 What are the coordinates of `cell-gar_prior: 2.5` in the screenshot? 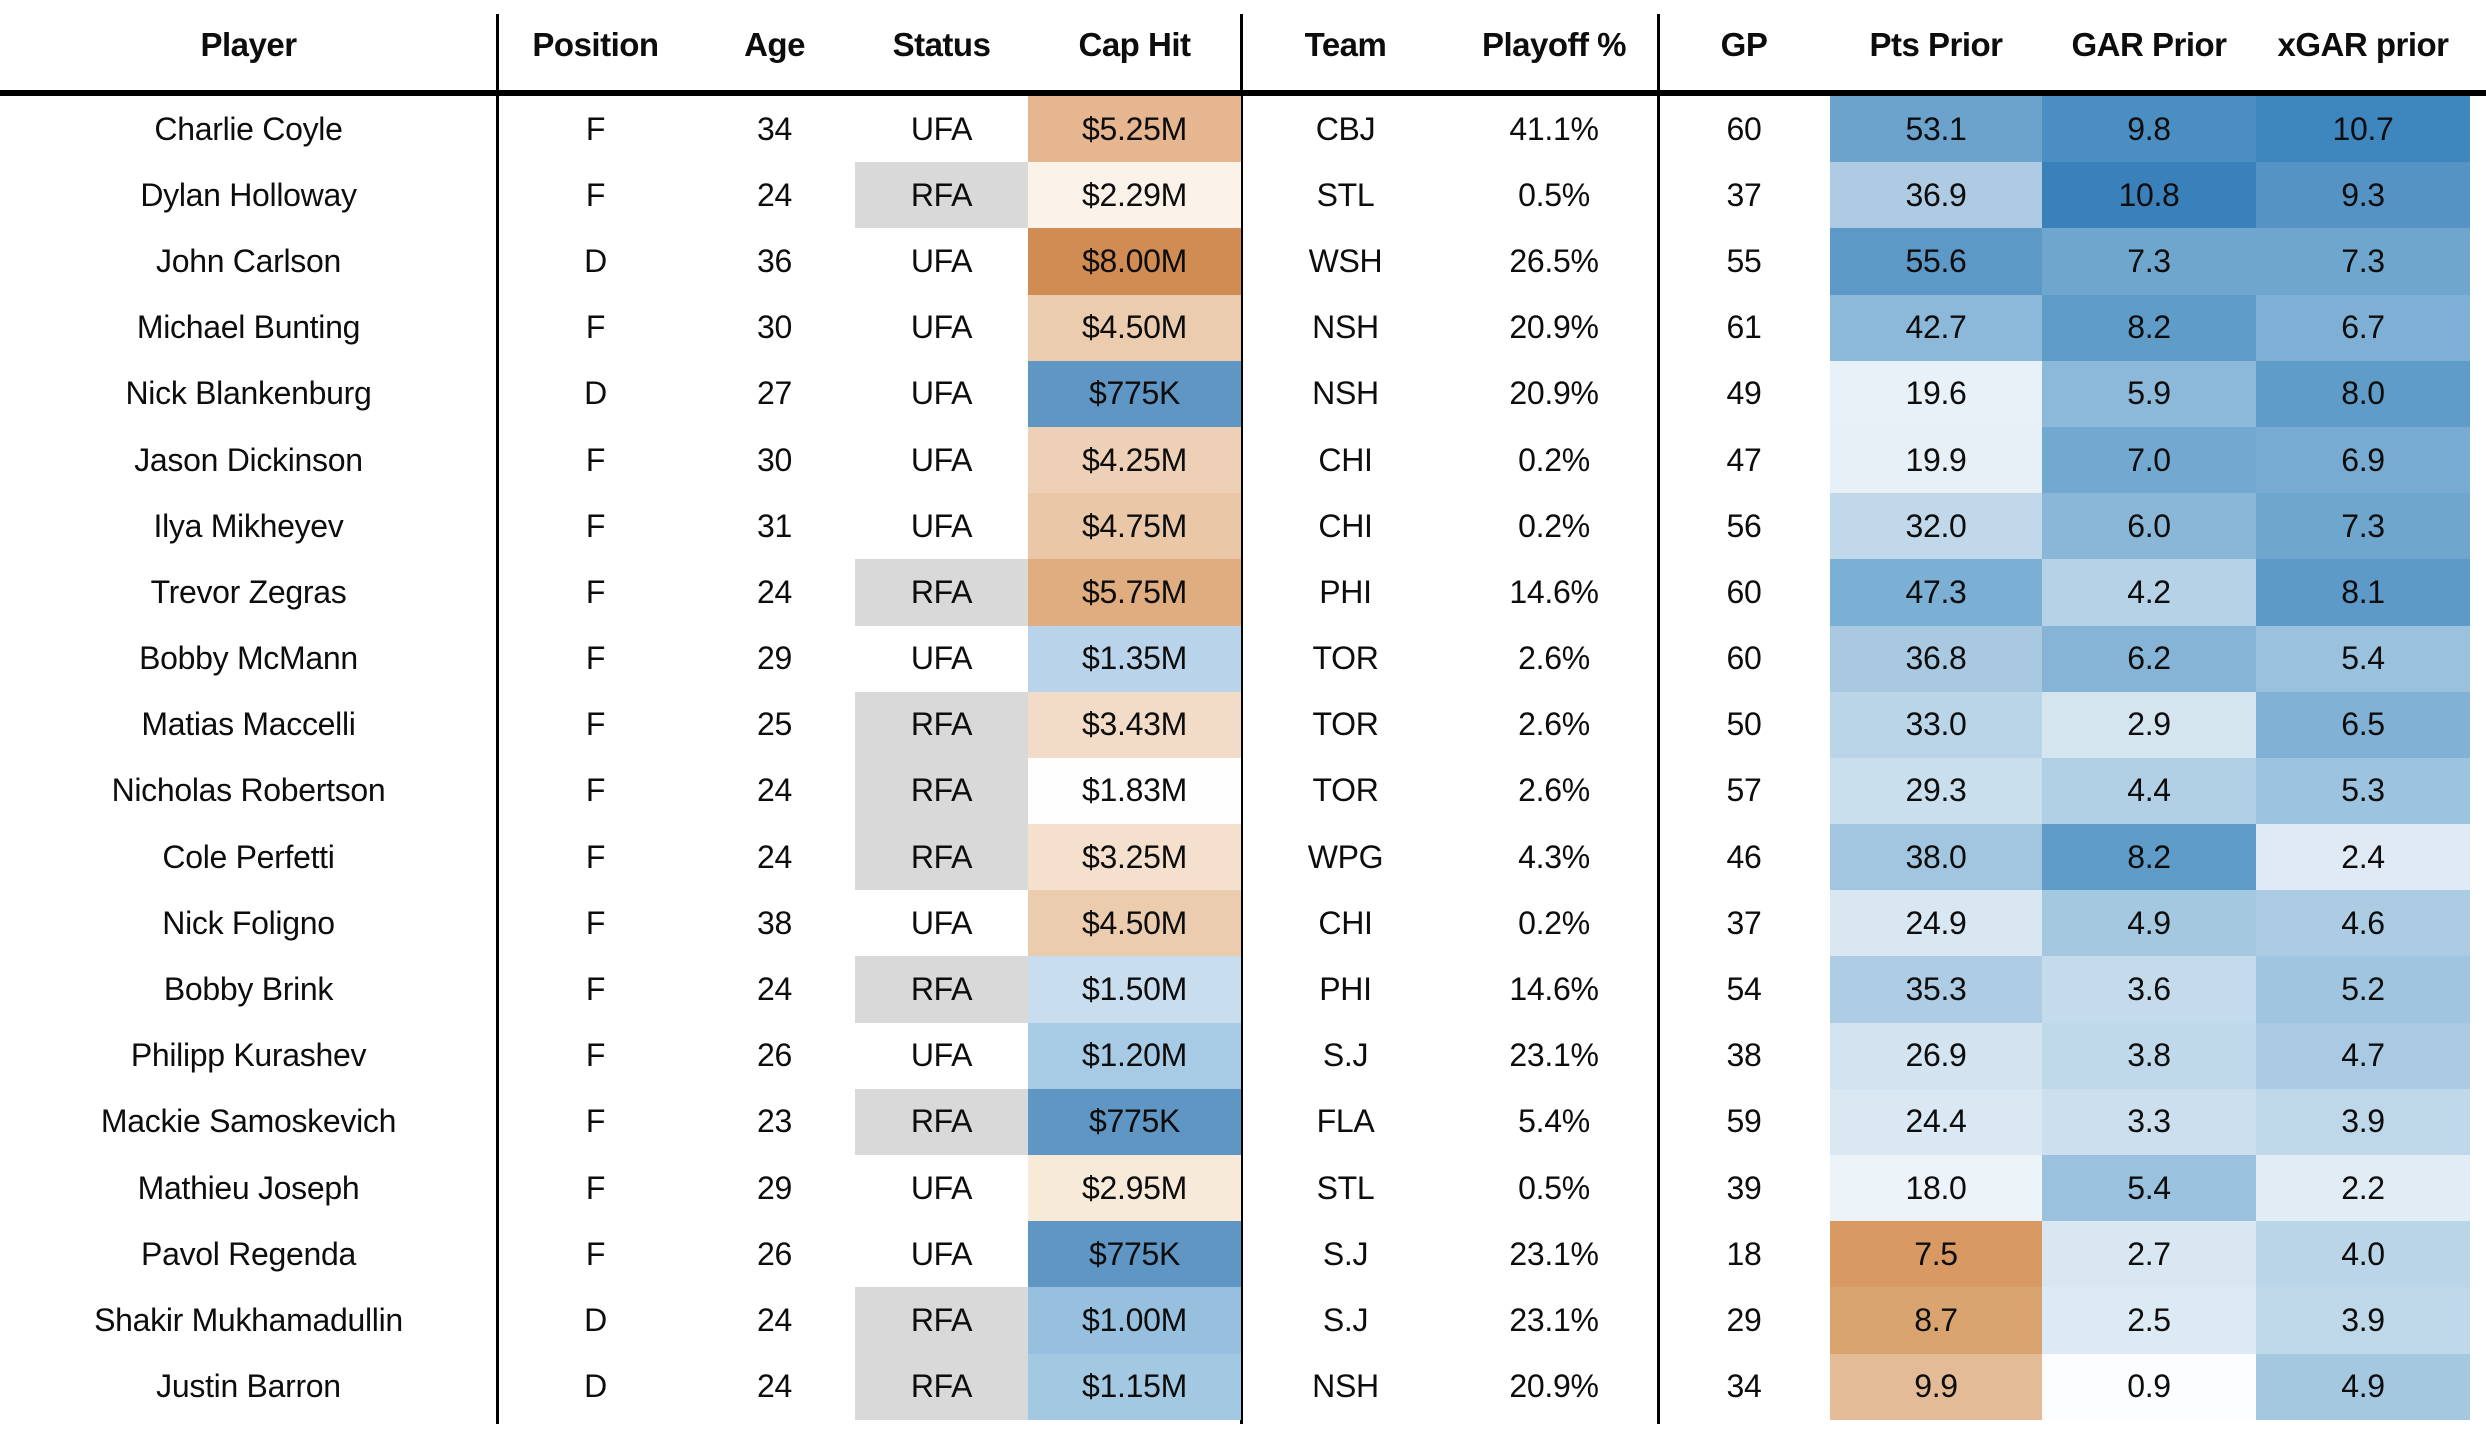 It's located at (2149, 1320).